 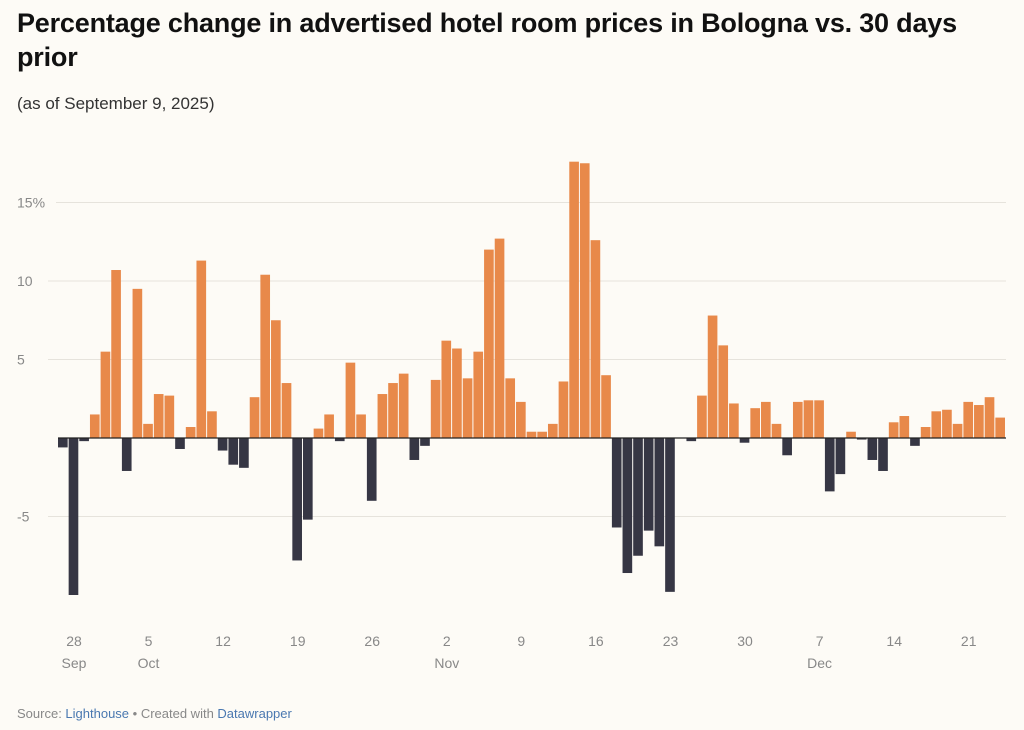 I want to click on x-axis-labels: 28 Sep 5 Oct 12 19 26 2 Nov 9 16 23 30 7 Dec 14 21, so click(x=519, y=652).